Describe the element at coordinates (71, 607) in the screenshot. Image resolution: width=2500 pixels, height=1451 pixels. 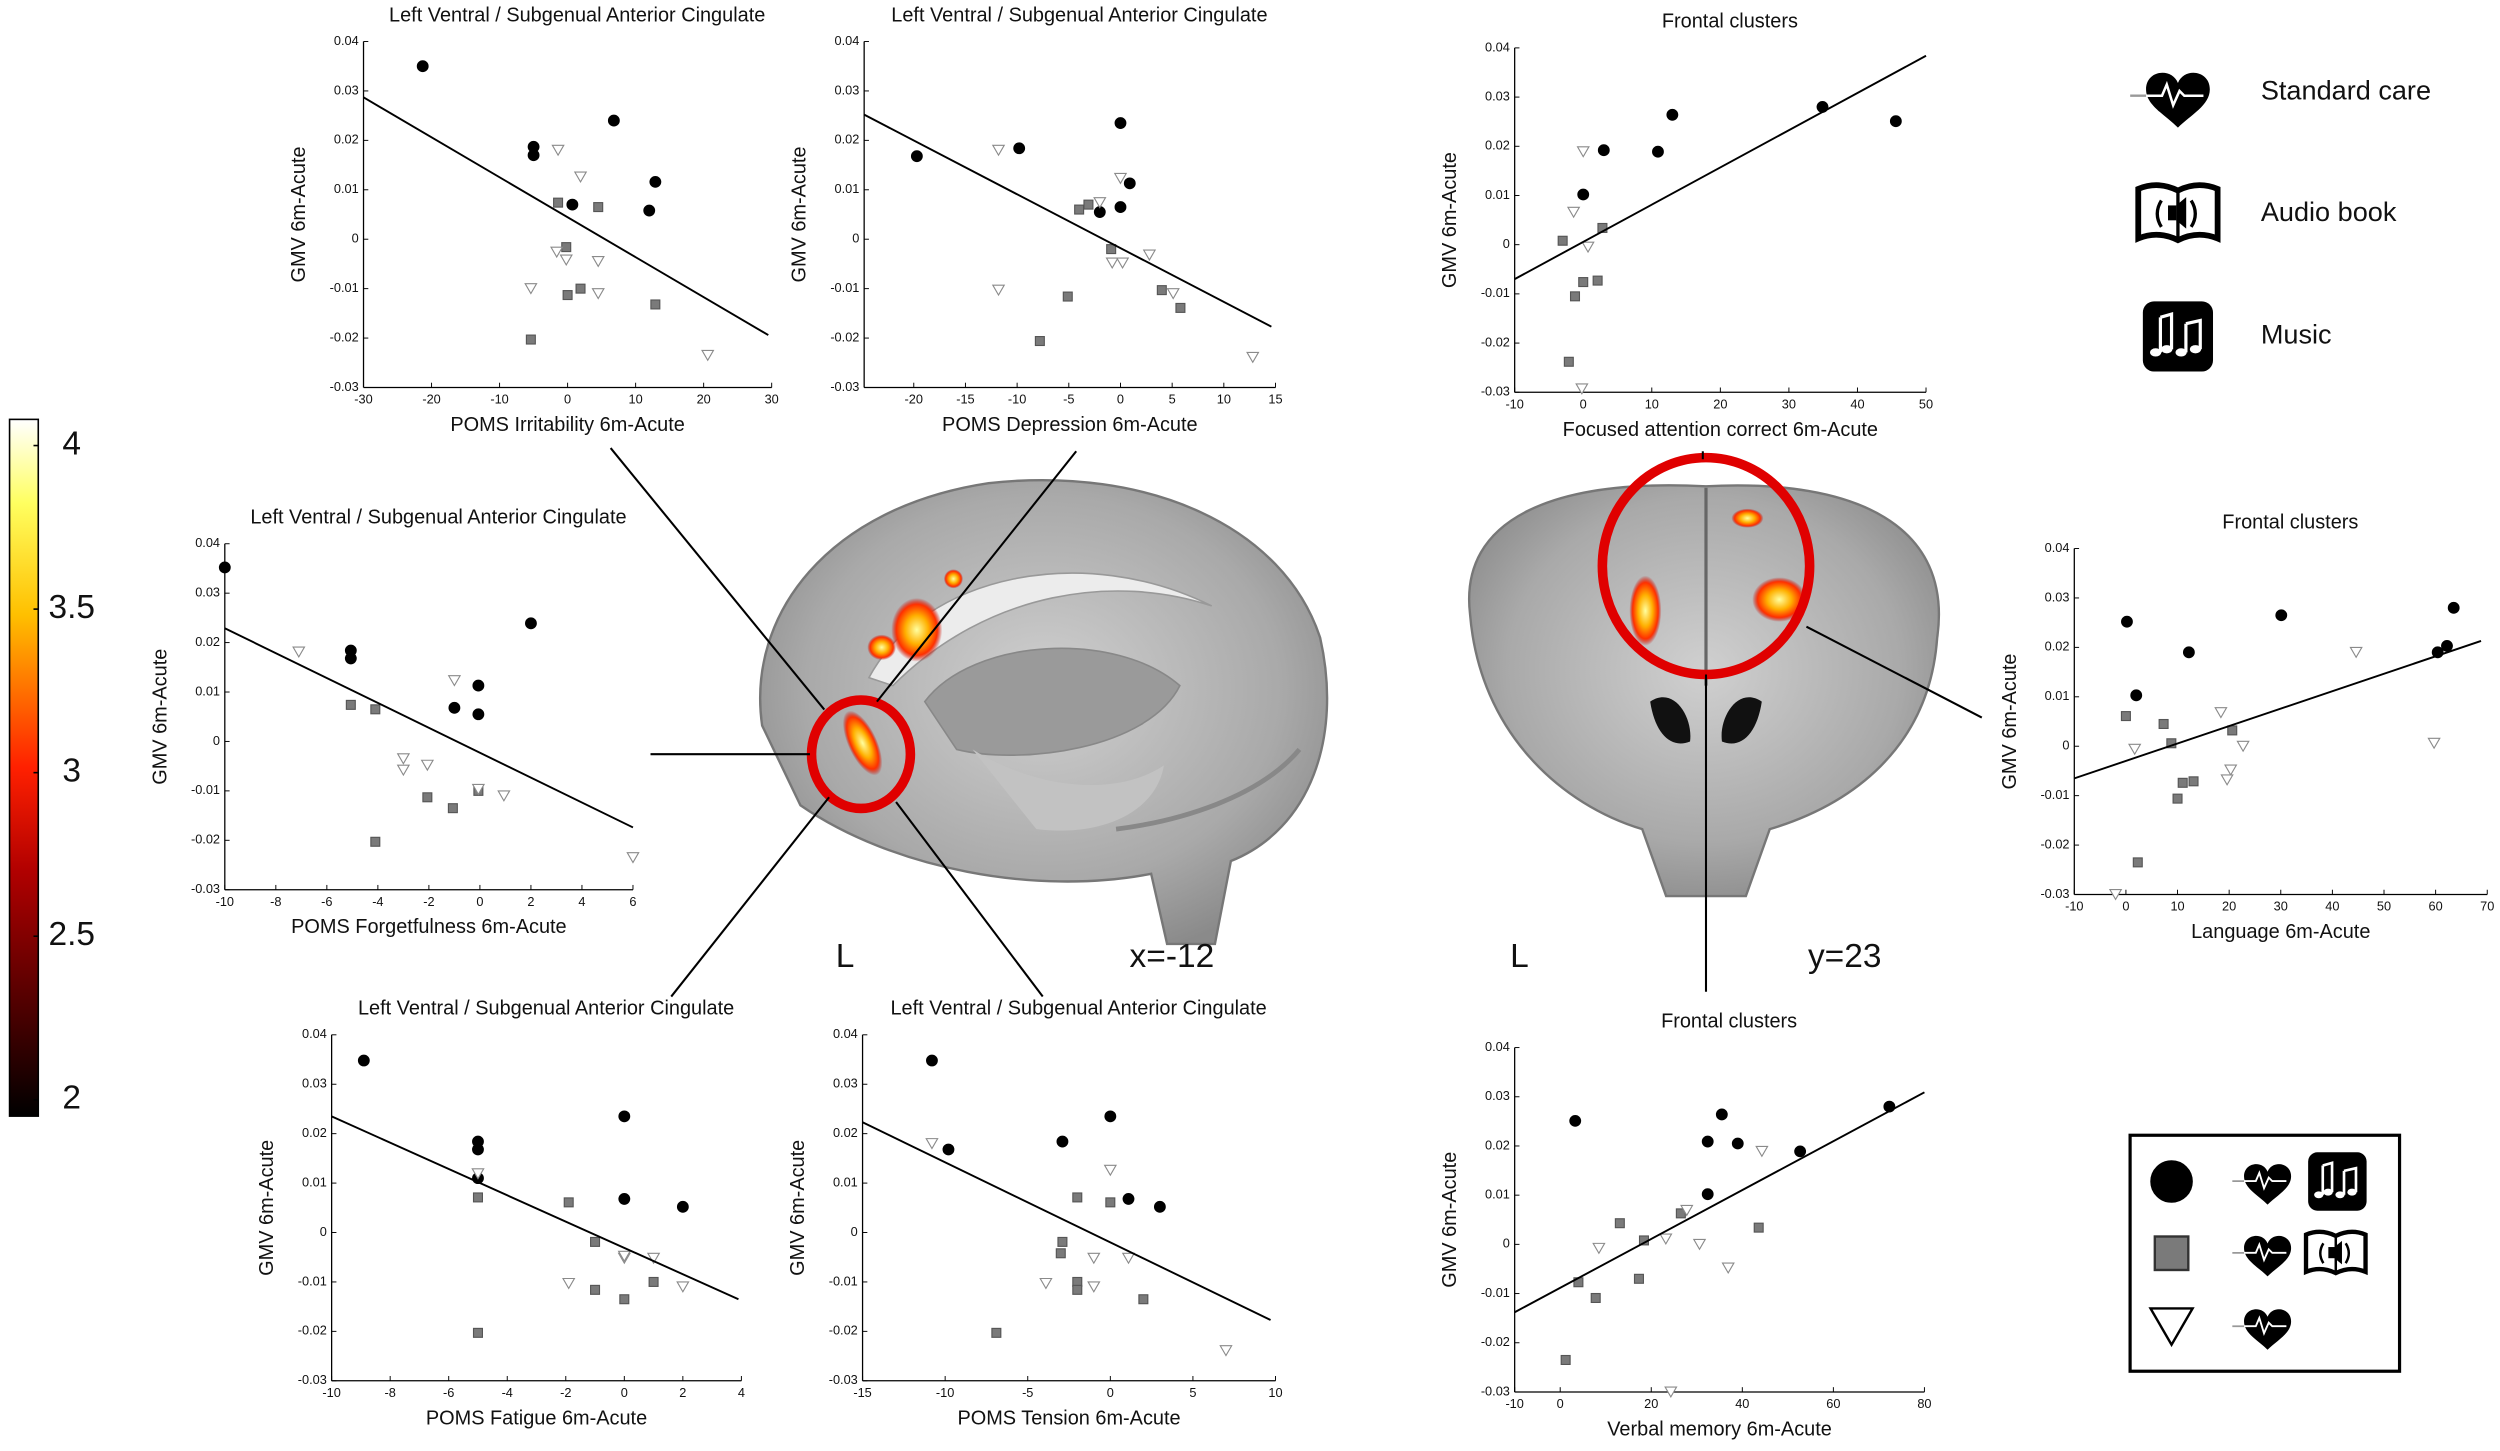
I see `colorbar-tick-label: 3.5` at that location.